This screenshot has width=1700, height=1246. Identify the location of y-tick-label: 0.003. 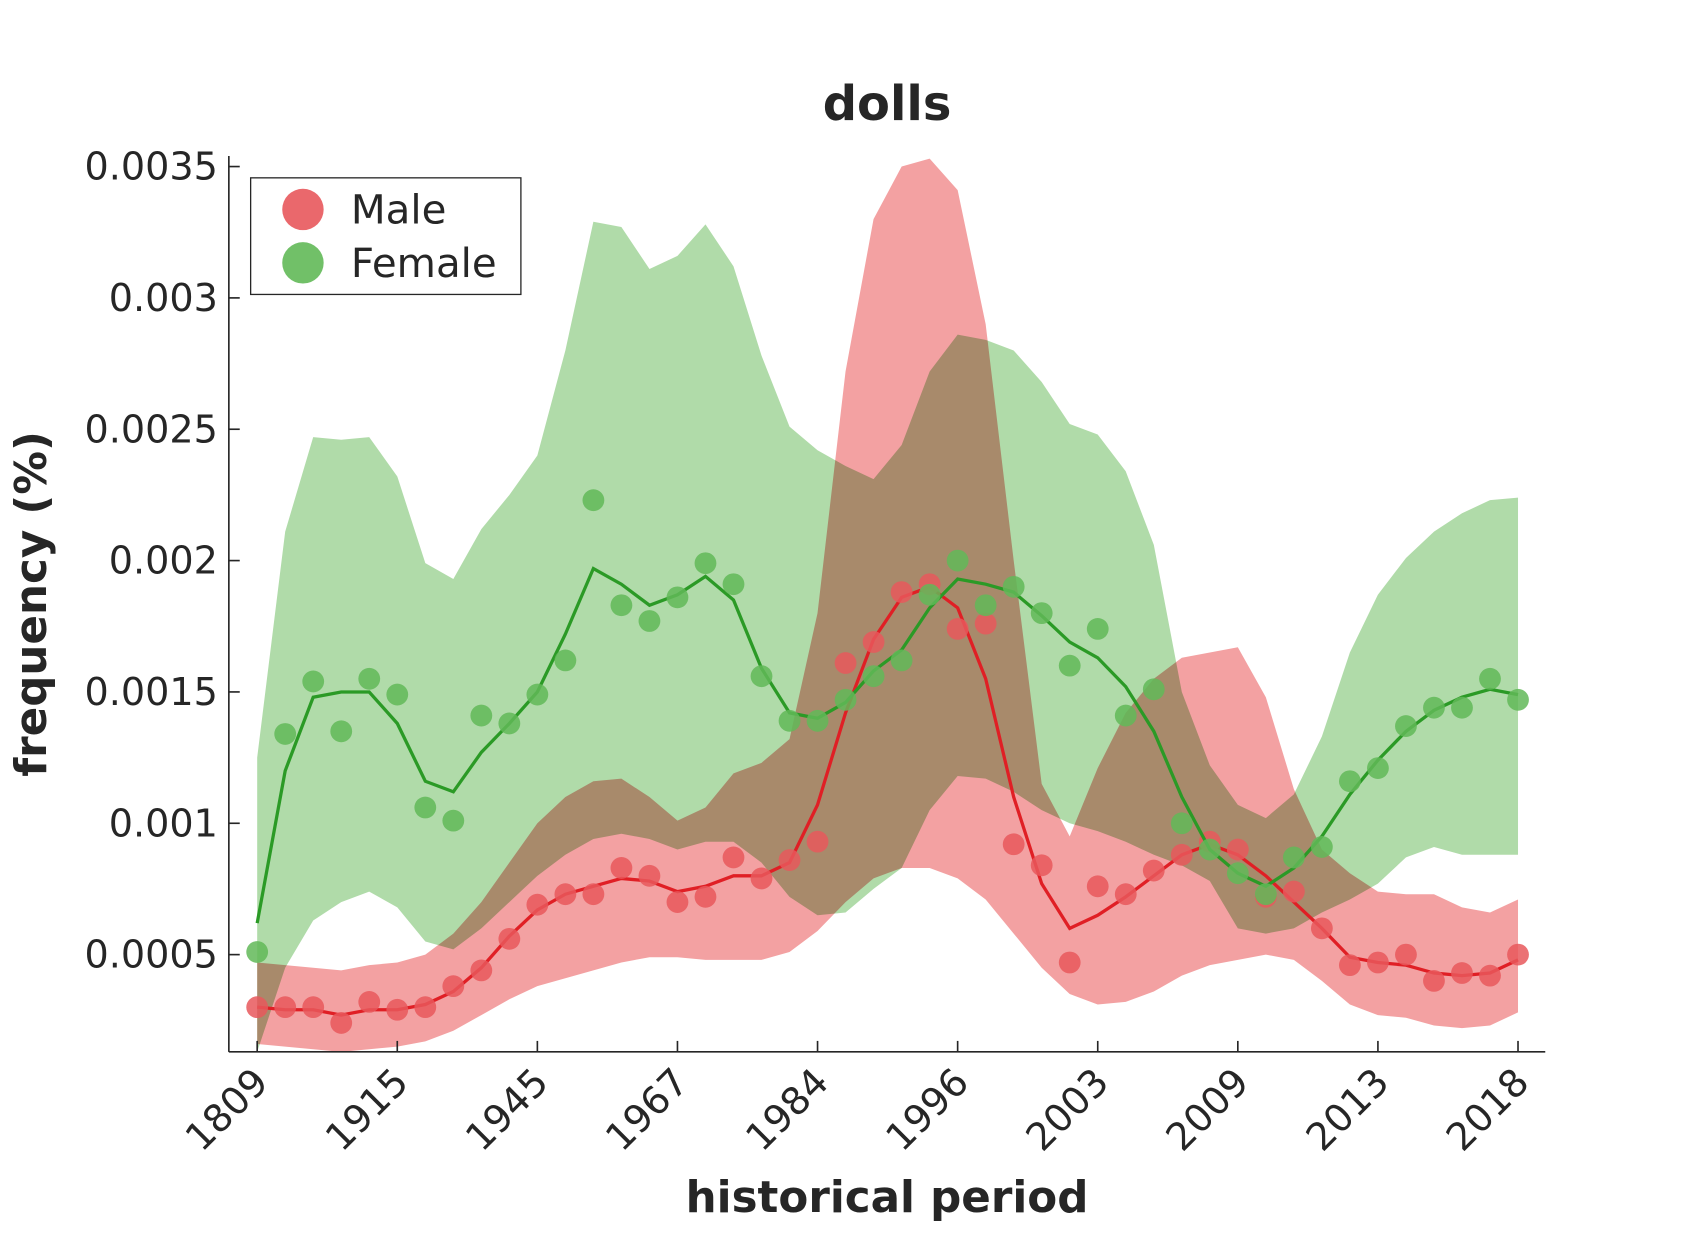
(163, 298).